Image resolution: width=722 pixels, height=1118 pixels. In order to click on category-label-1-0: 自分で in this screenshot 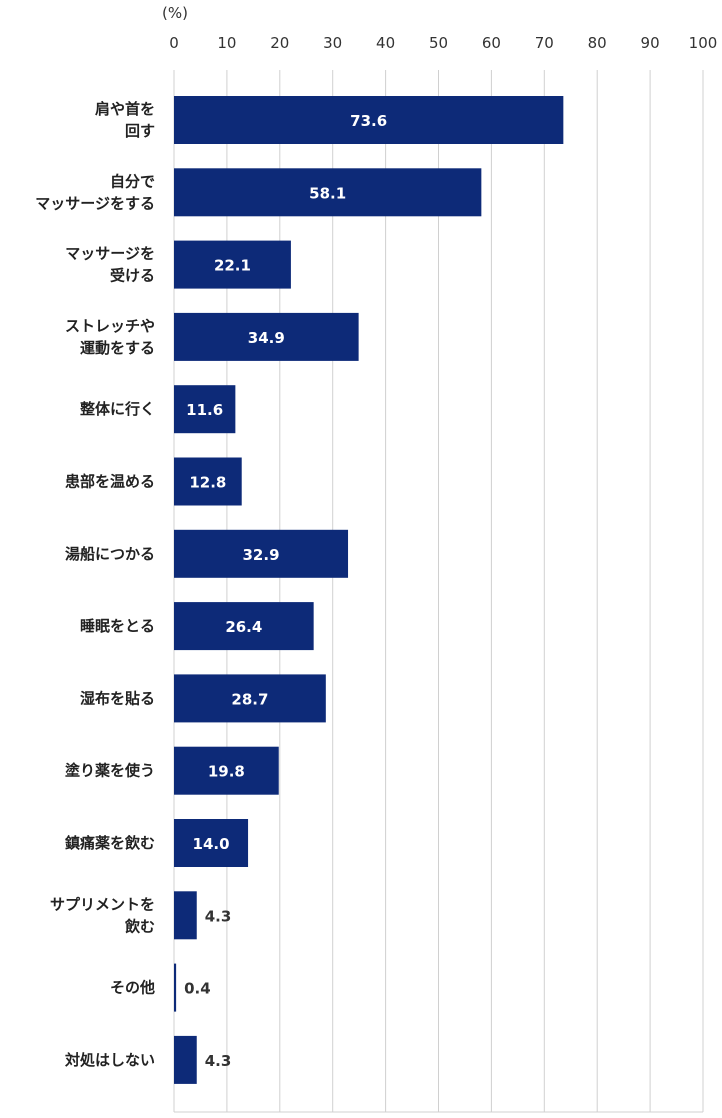, I will do `click(132, 181)`.